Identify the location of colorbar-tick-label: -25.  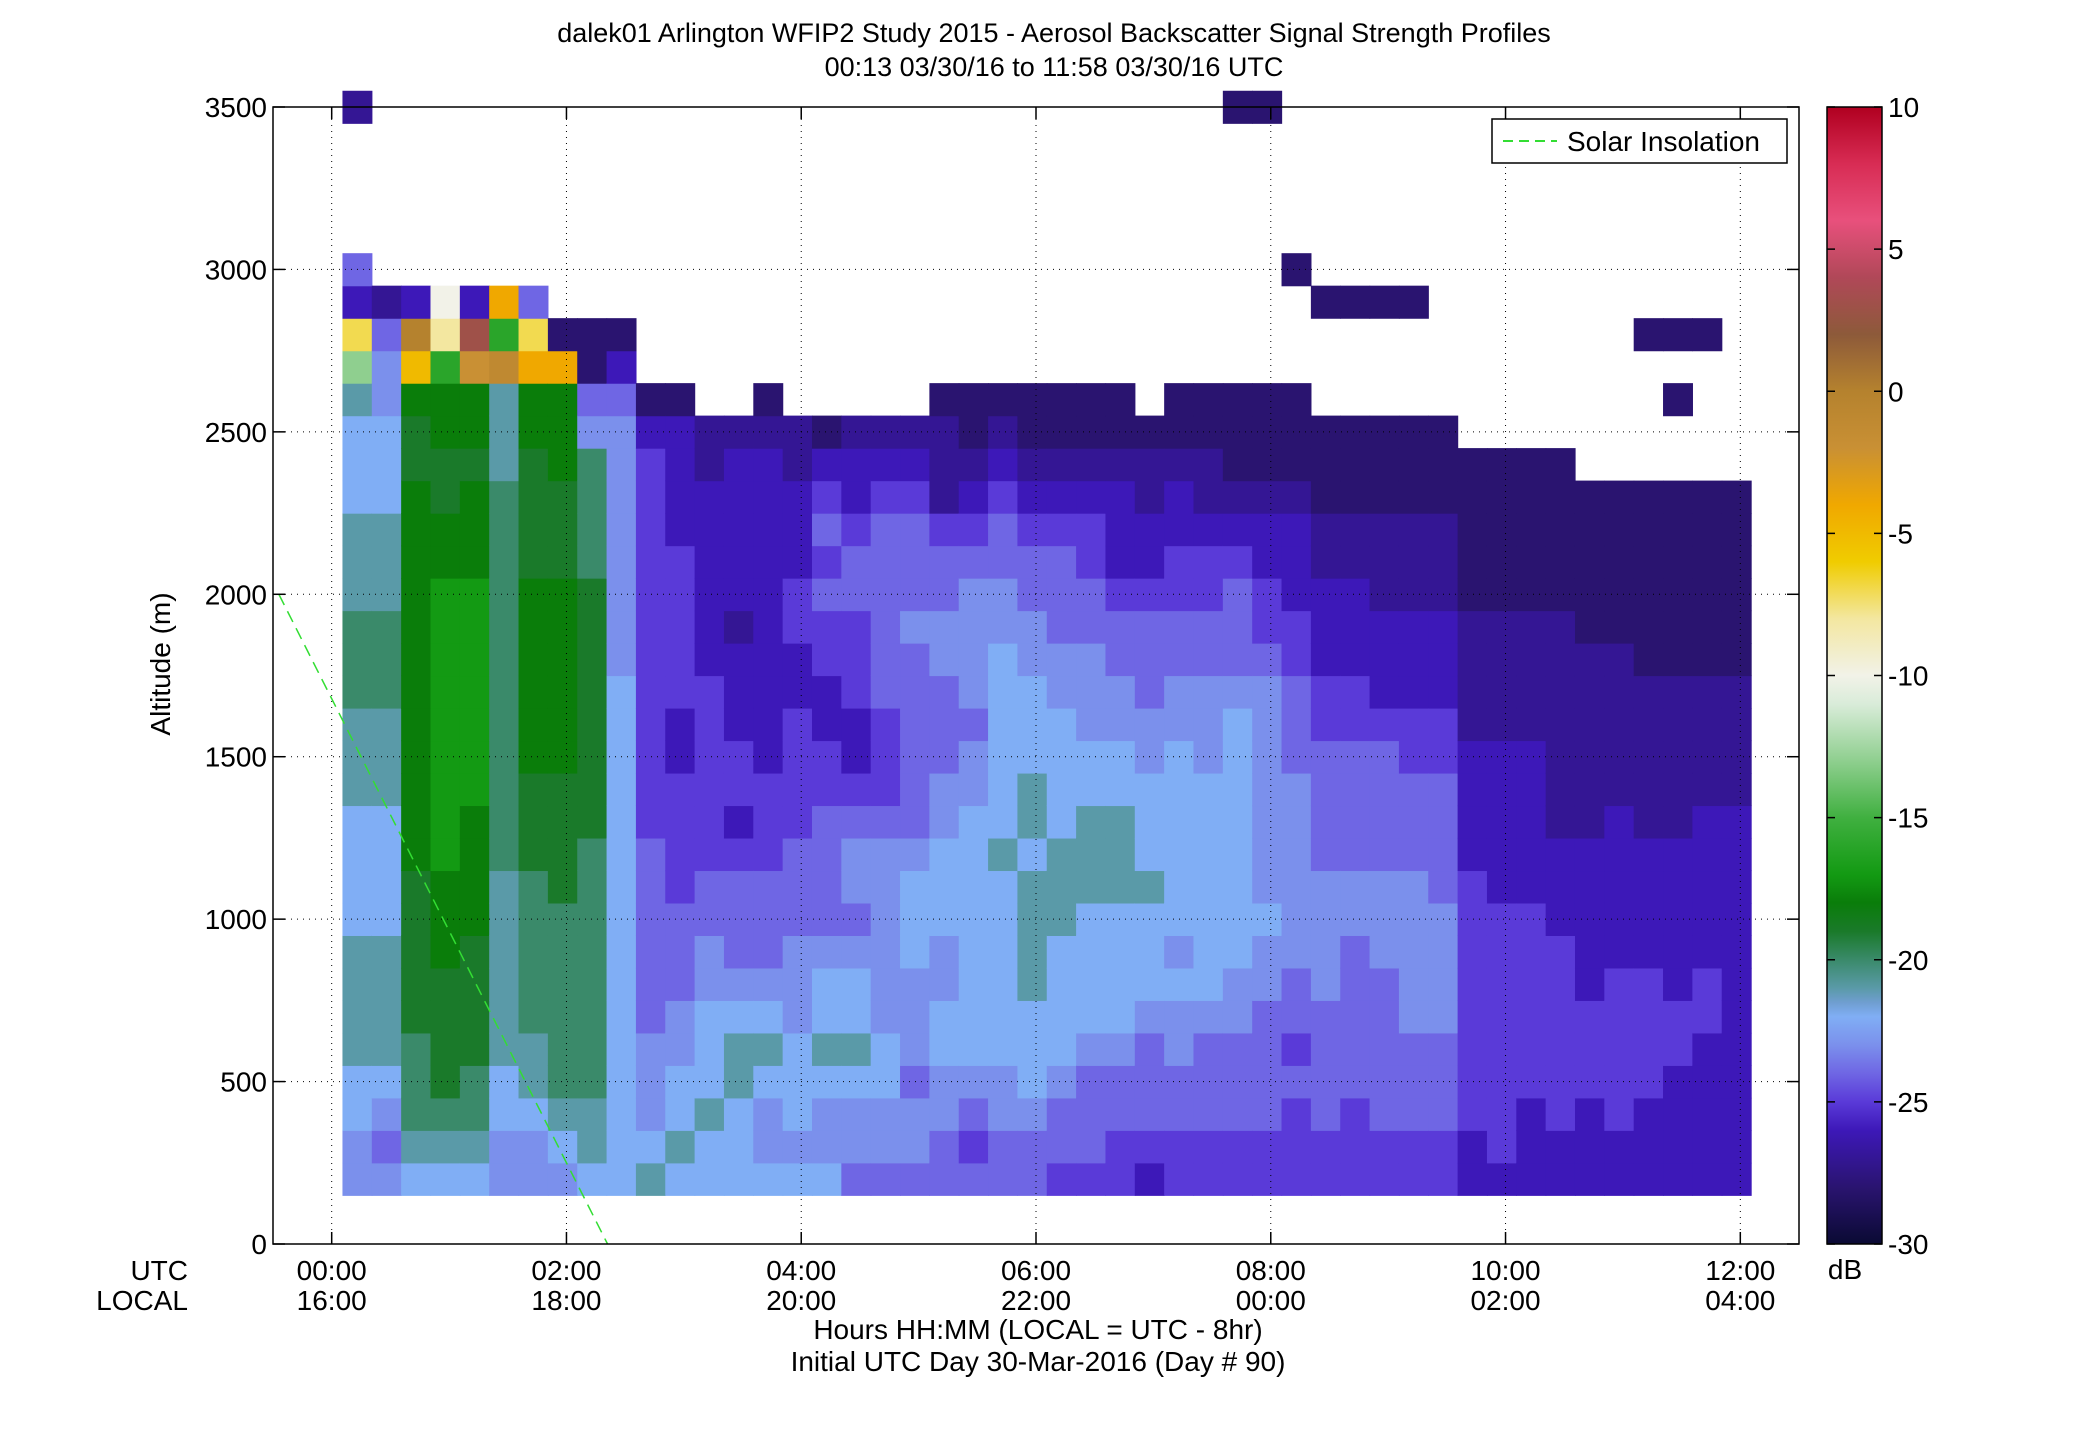
(1908, 1102).